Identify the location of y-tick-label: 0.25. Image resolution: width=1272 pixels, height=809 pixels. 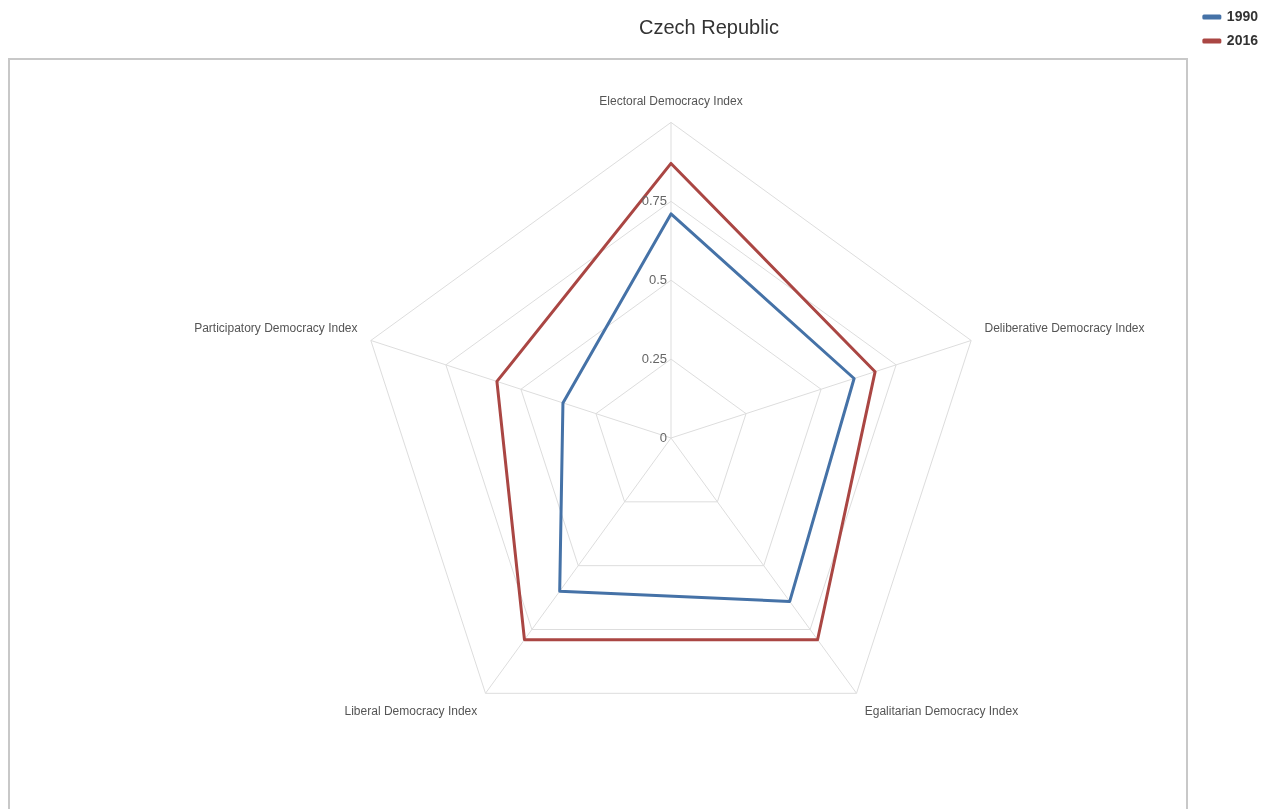
(654, 358).